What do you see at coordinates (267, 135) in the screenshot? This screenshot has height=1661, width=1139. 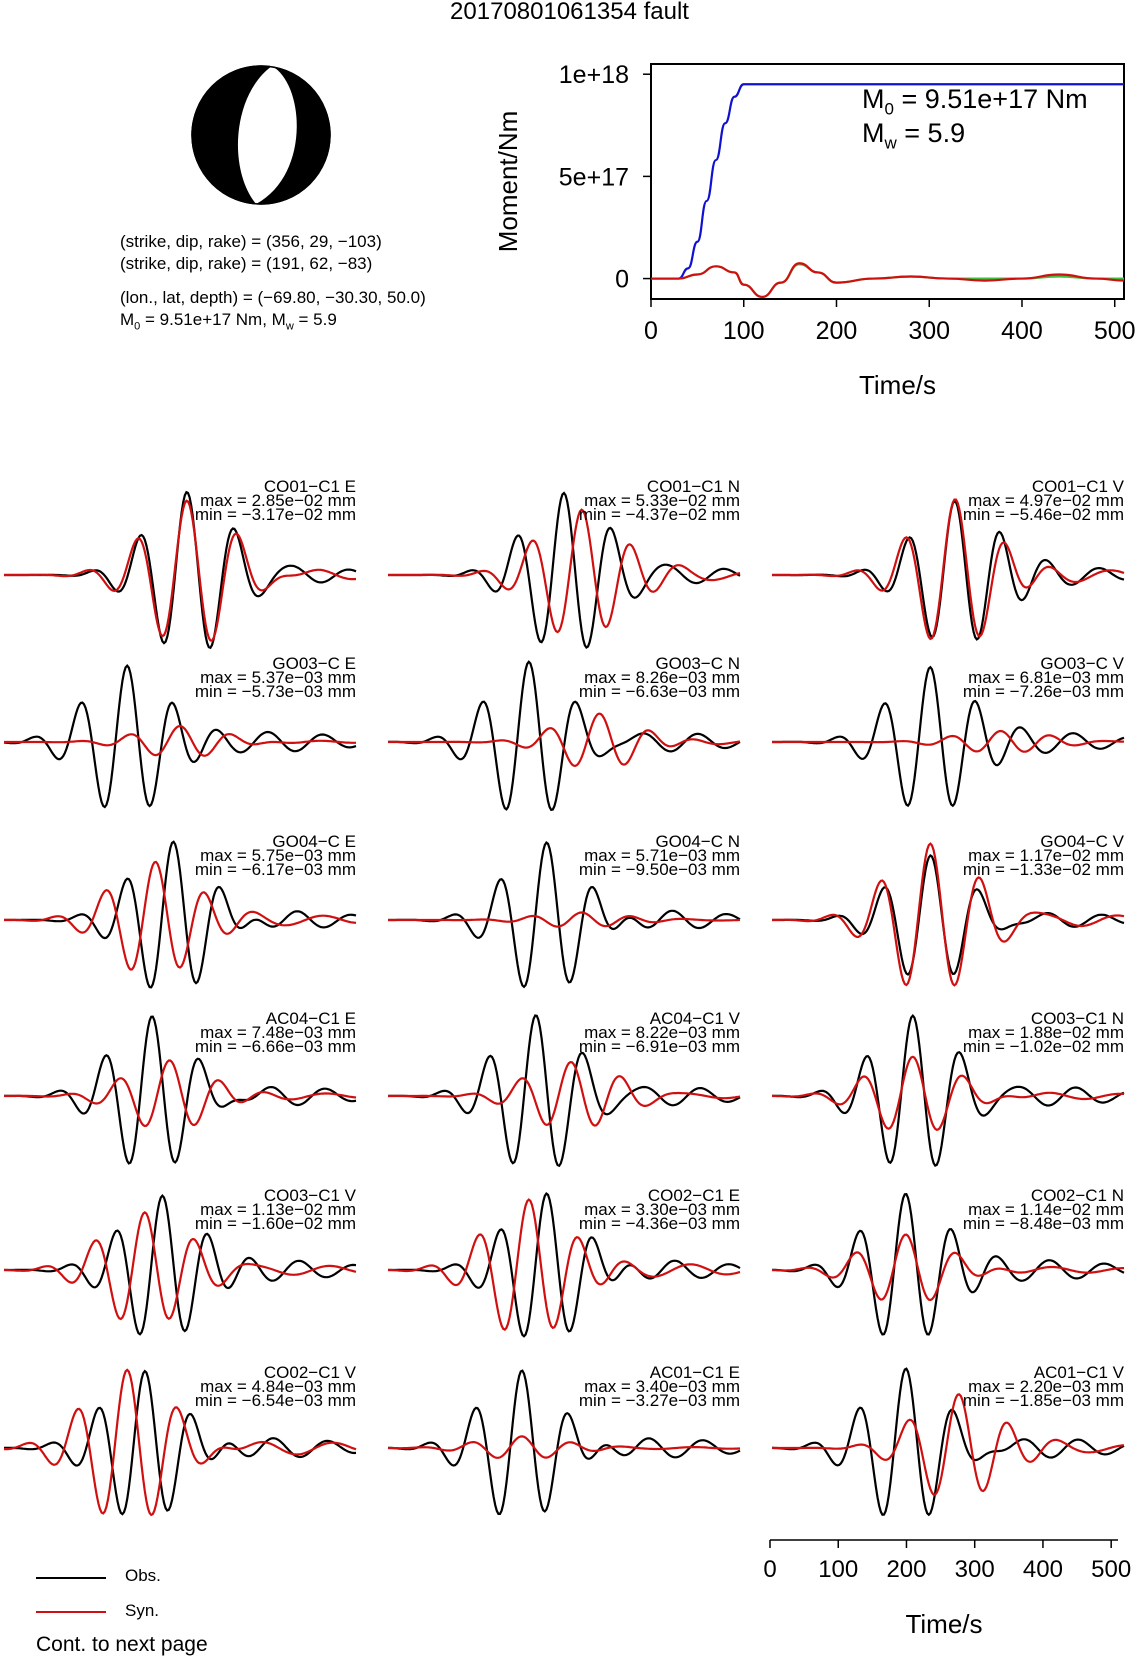 I see `beachball-dilatation` at bounding box center [267, 135].